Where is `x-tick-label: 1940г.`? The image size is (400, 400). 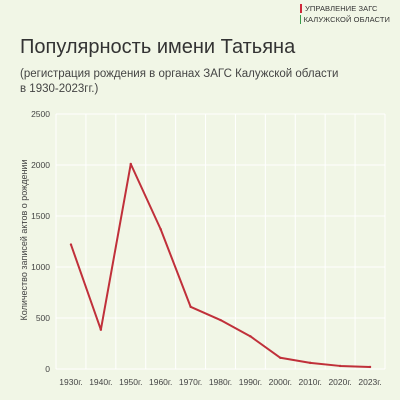 x-tick-label: 1940г. is located at coordinates (100, 382).